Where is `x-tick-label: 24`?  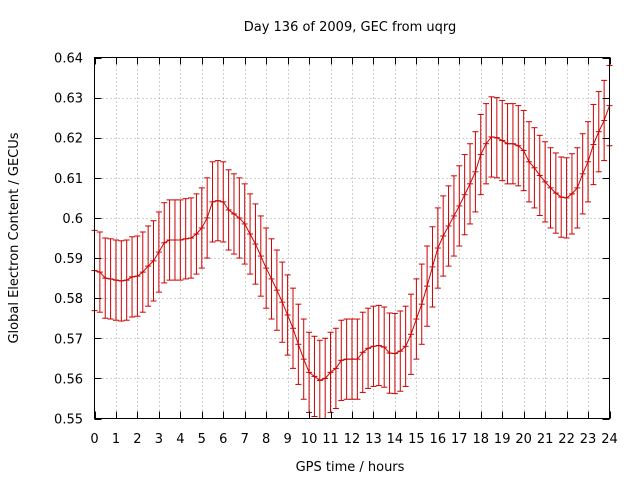
x-tick-label: 24 is located at coordinates (609, 439).